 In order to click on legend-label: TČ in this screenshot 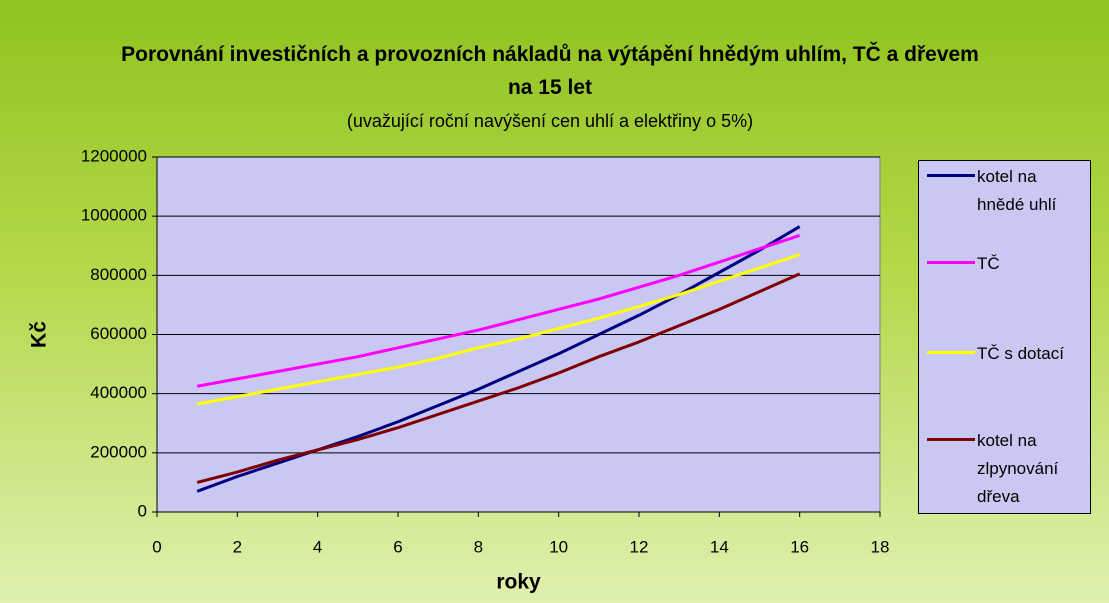, I will do `click(988, 263)`.